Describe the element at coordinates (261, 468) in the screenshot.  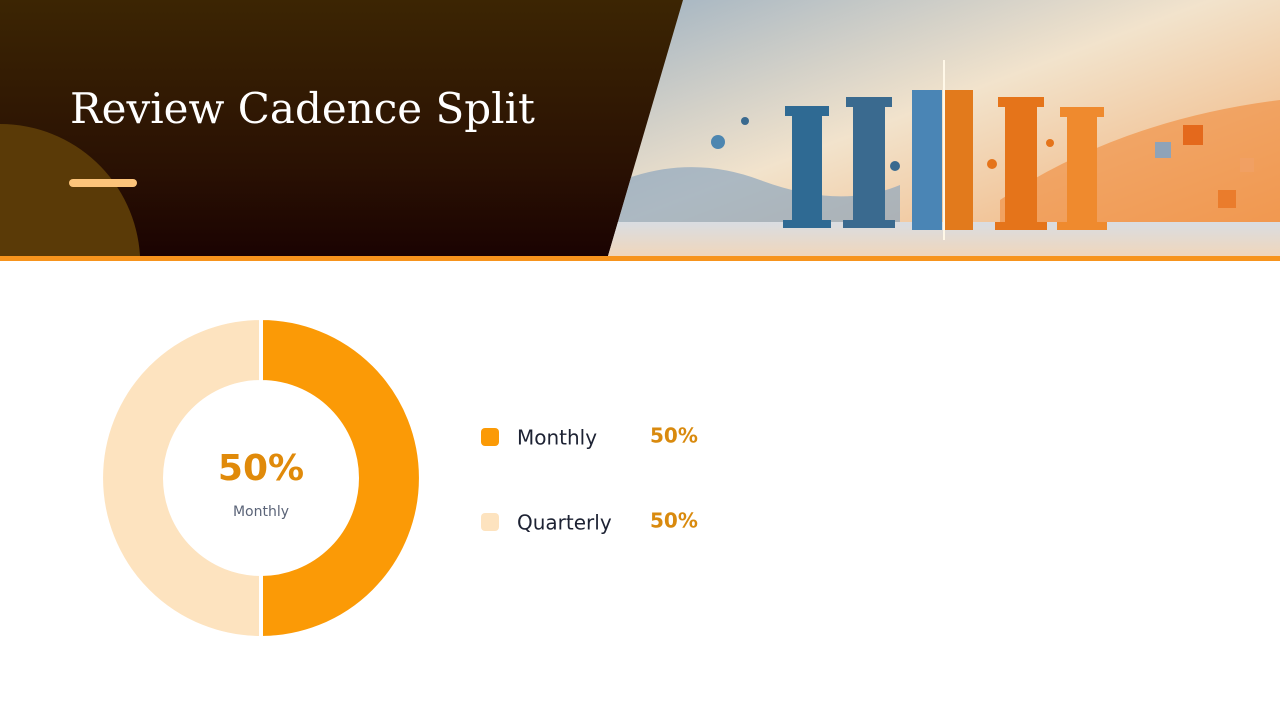
I see `center-value: 50%` at that location.